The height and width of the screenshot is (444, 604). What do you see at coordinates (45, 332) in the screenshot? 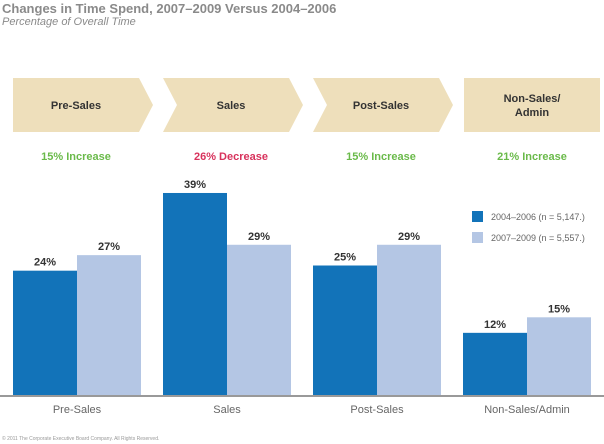
I see `bar-1-pre-sales` at bounding box center [45, 332].